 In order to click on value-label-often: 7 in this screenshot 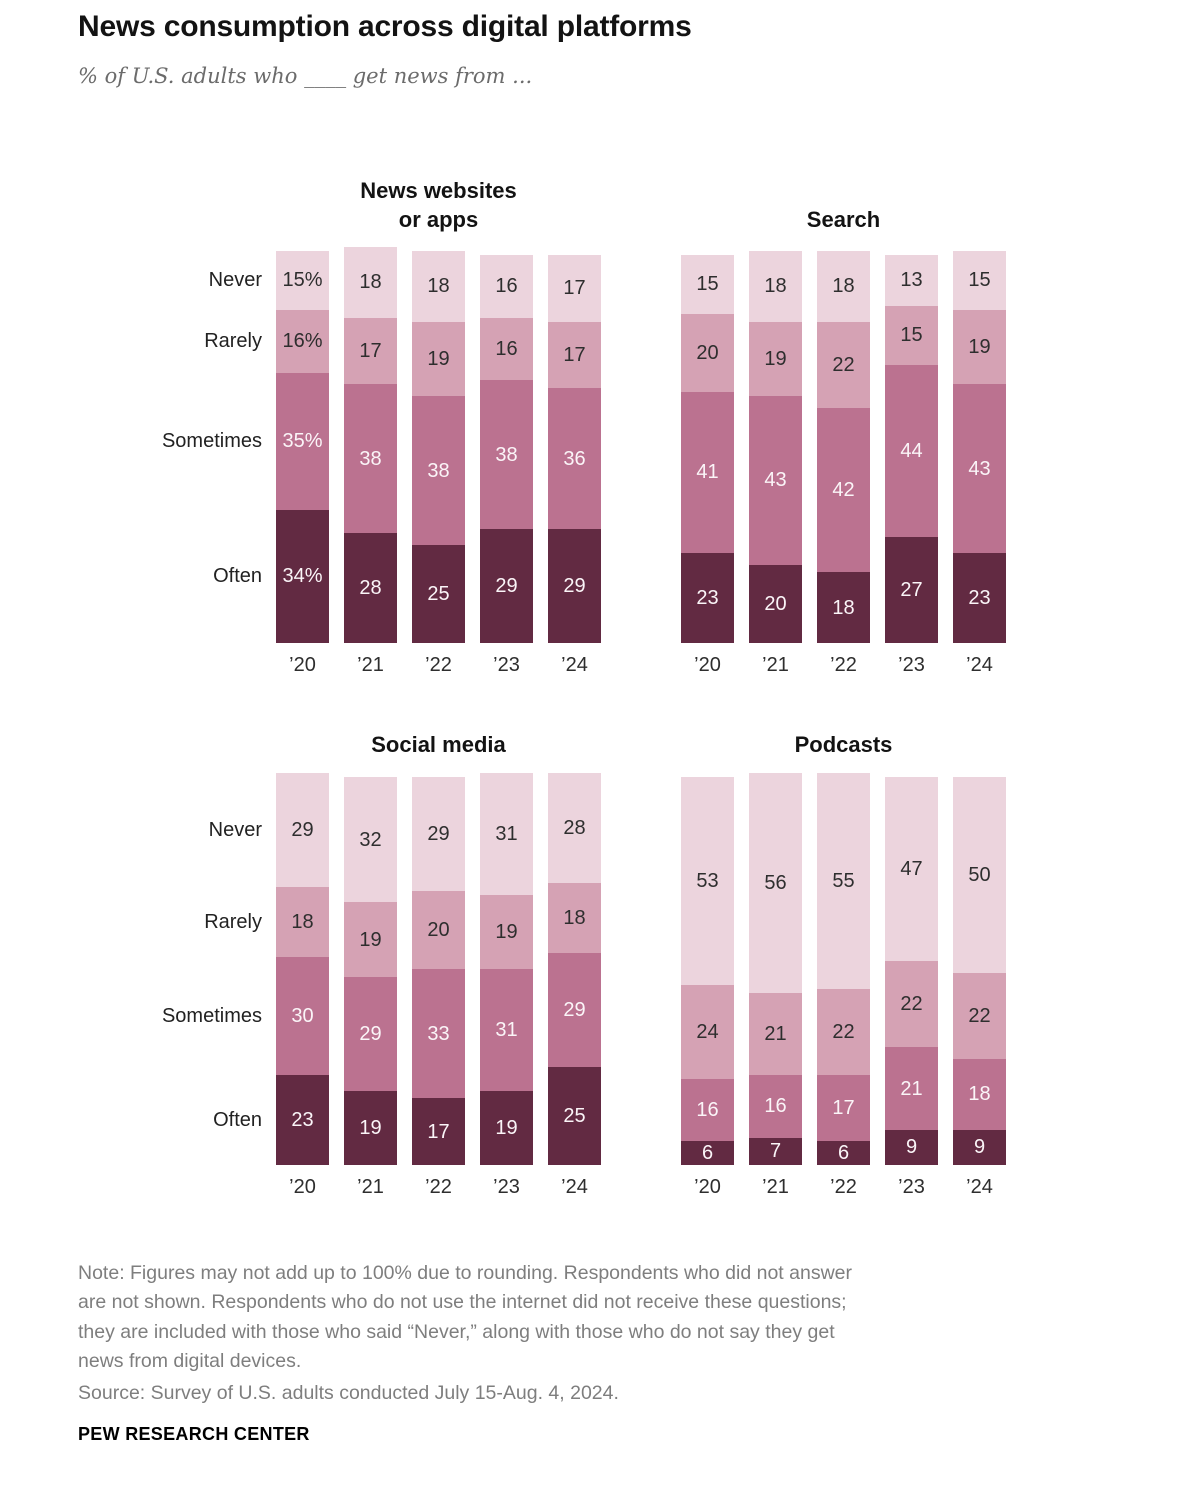, I will do `click(775, 1151)`.